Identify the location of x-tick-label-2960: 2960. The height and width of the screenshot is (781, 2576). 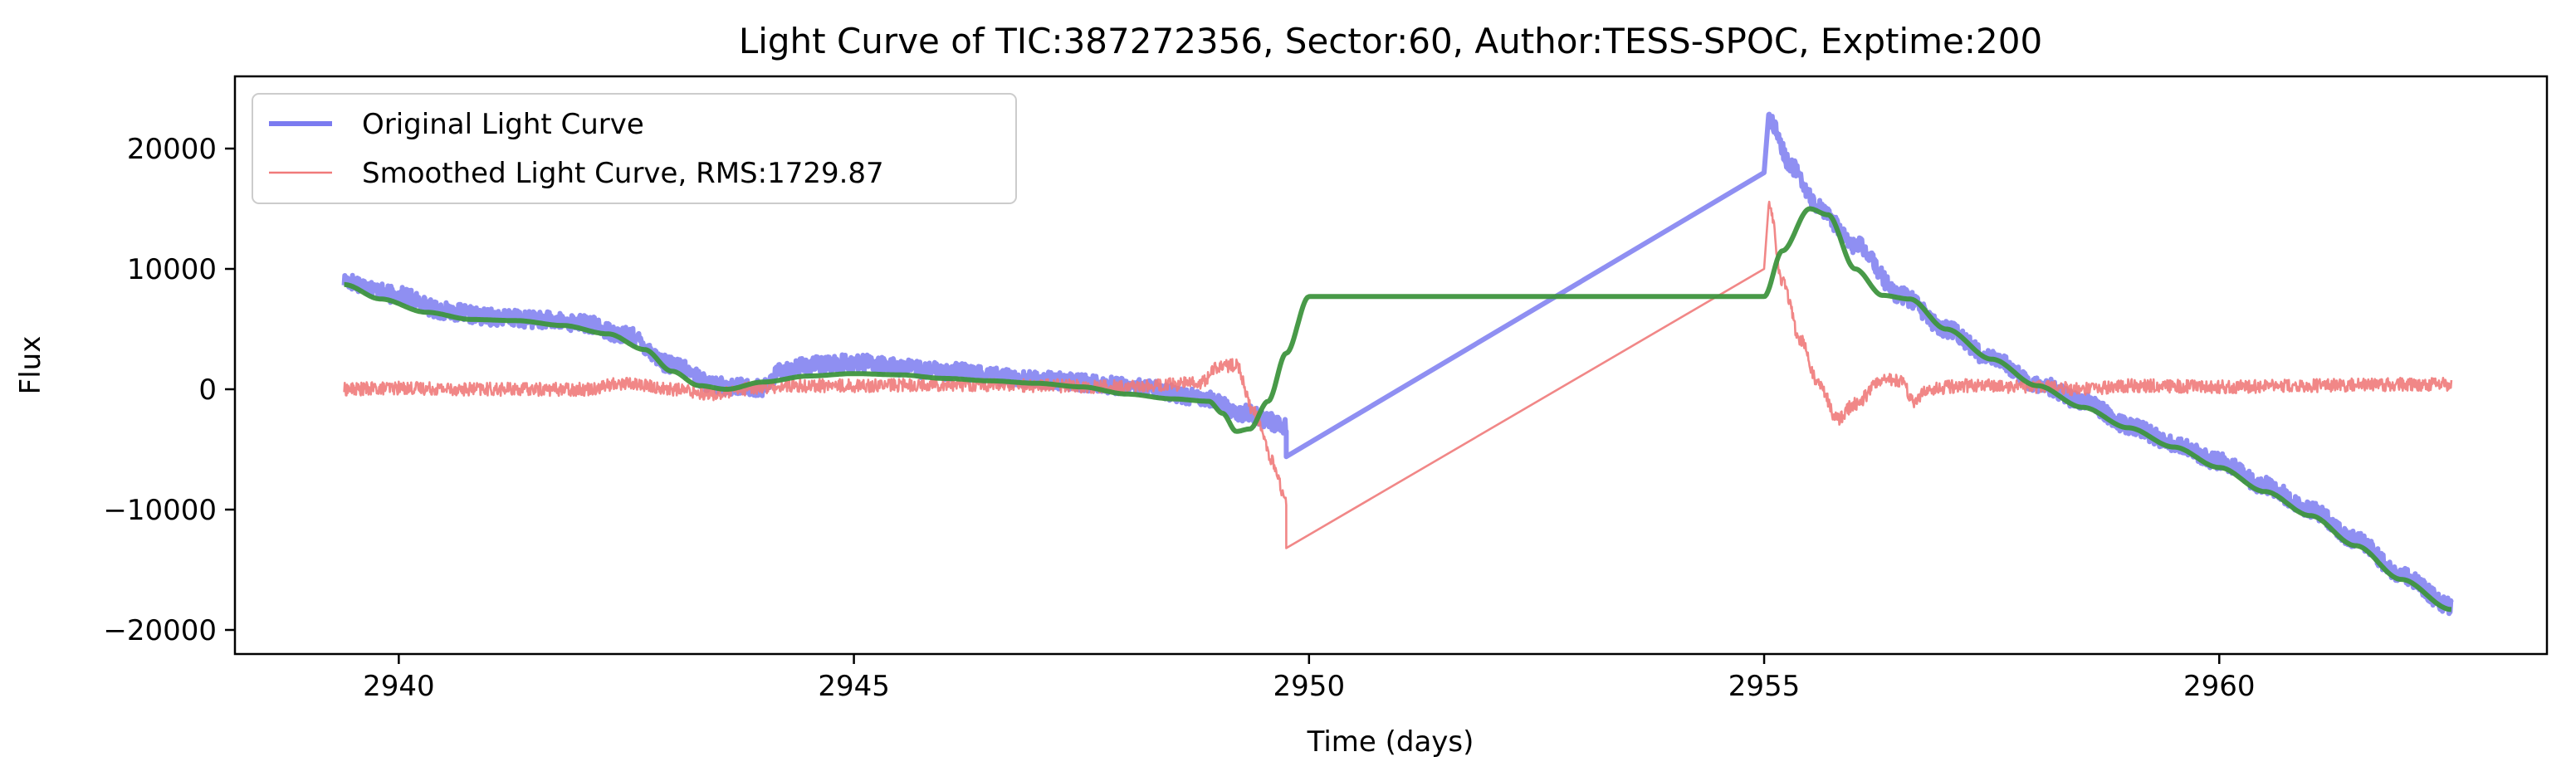
(2219, 686).